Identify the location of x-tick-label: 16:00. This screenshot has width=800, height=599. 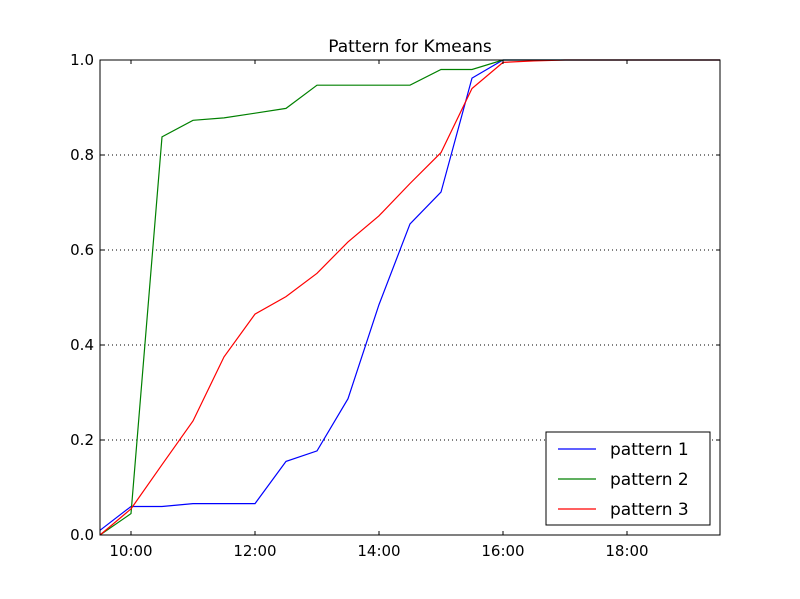
(502, 551).